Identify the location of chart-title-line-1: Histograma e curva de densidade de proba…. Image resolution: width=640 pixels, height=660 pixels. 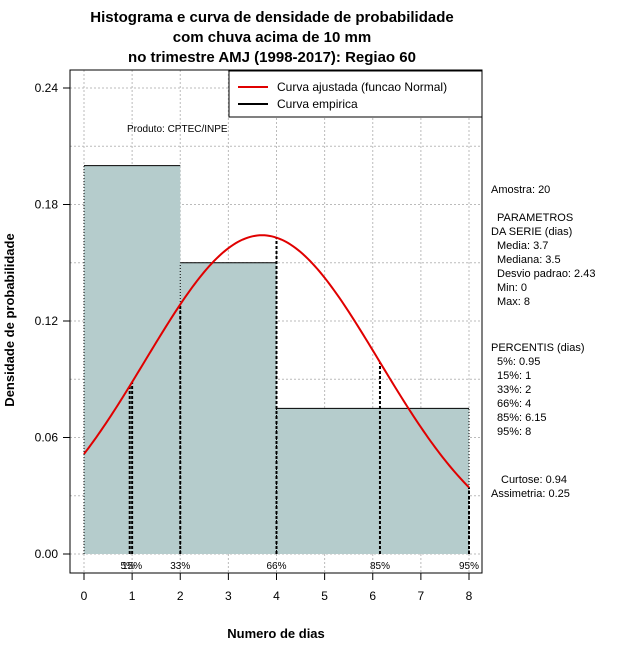
(271, 17).